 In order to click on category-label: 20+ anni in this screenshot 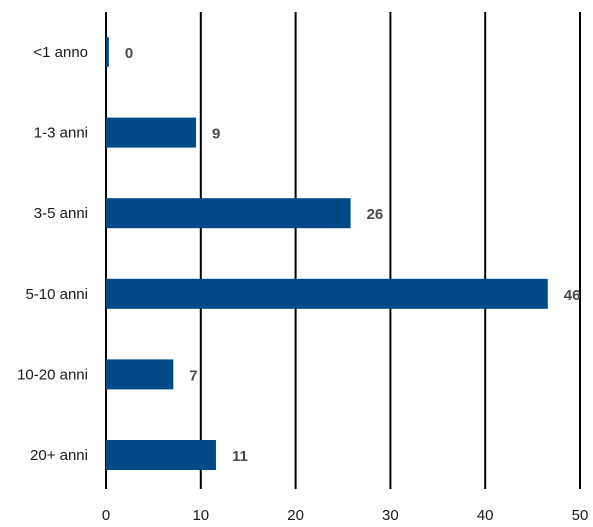, I will do `click(59, 455)`.